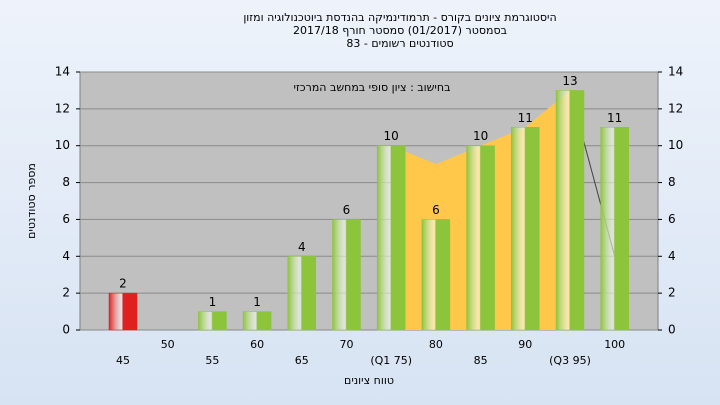  Describe the element at coordinates (675, 72) in the screenshot. I see `y2-tick-label: 14` at that location.